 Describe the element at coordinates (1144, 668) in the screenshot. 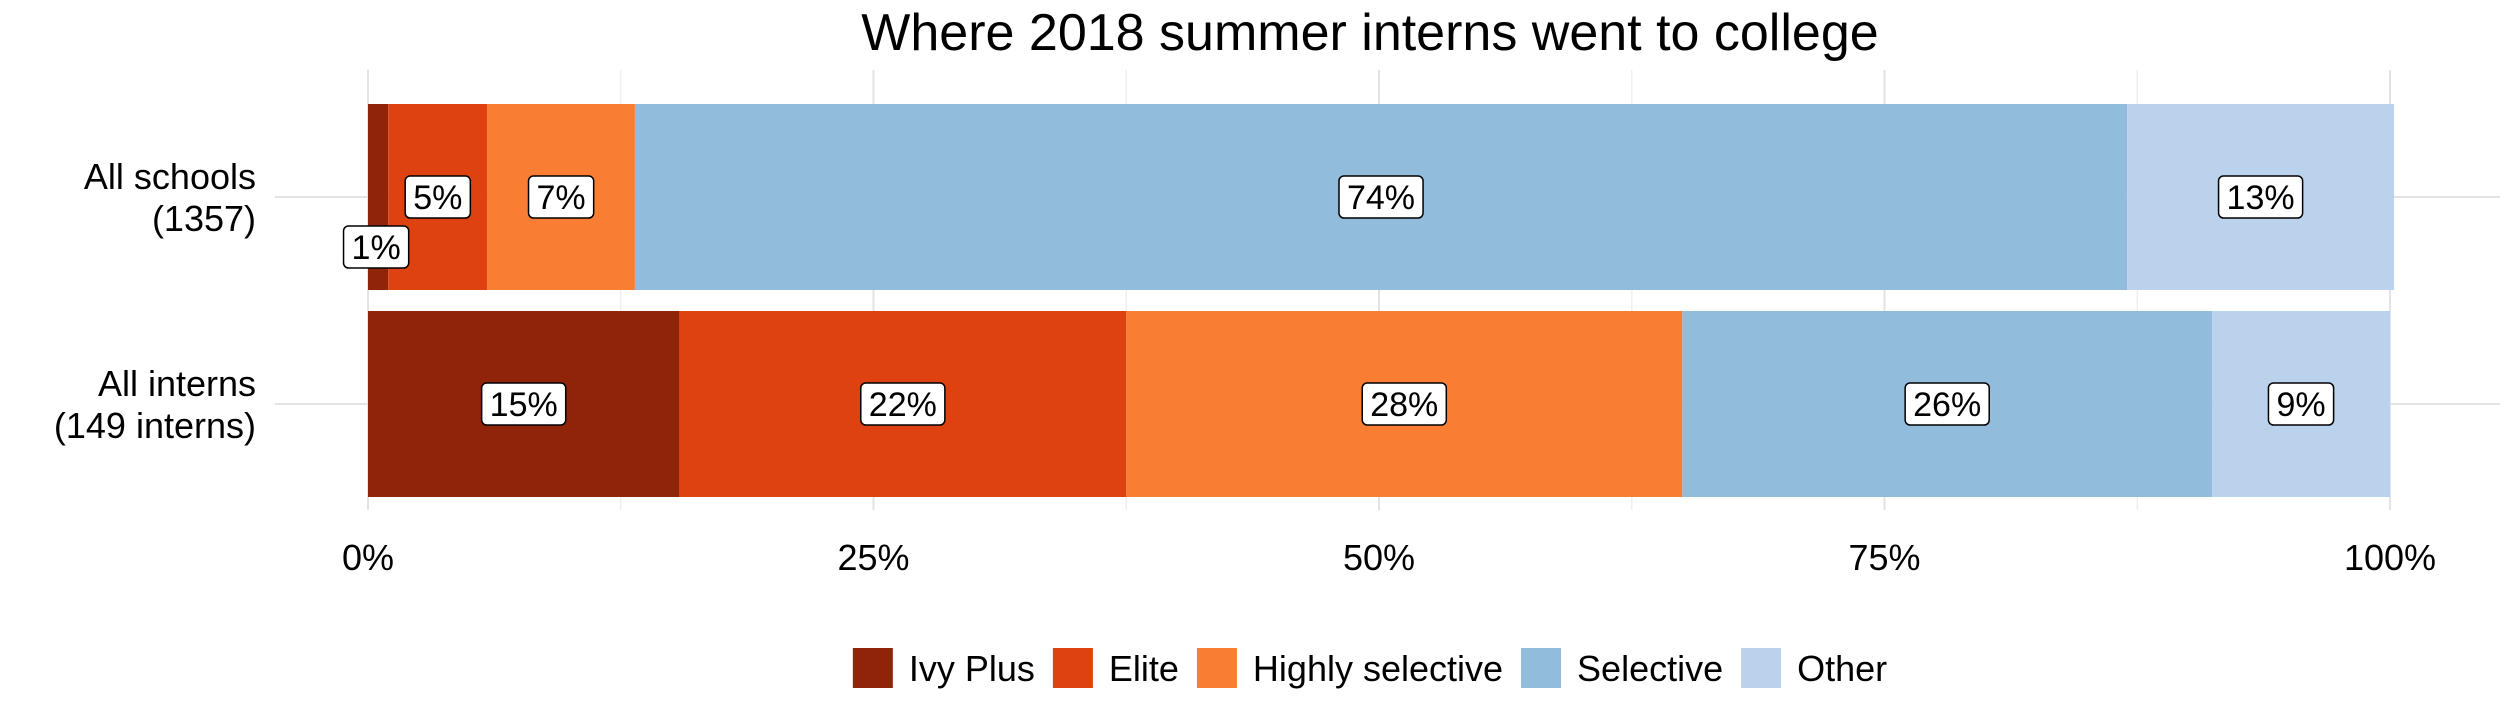

I see `legend-label: Elite` at that location.